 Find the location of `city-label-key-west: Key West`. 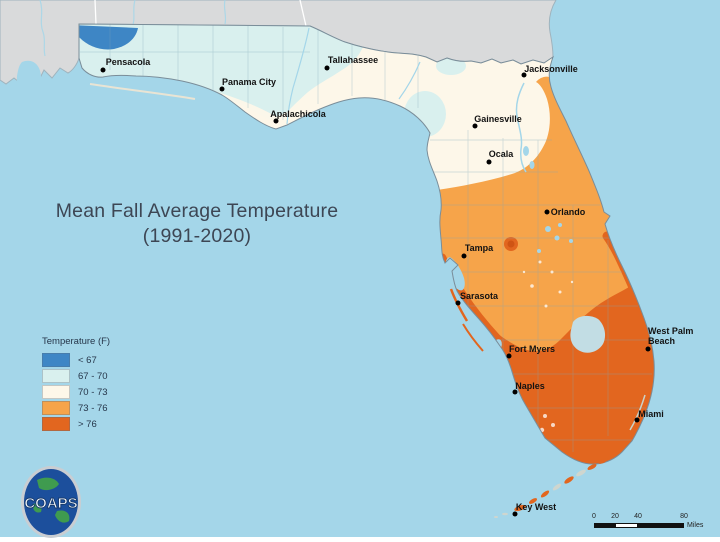

city-label-key-west: Key West is located at coordinates (536, 507).